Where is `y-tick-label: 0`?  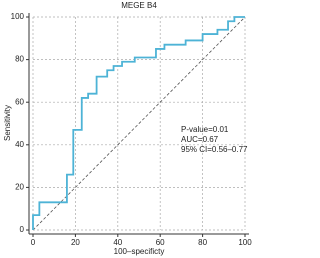 y-tick-label: 0 is located at coordinates (22, 229).